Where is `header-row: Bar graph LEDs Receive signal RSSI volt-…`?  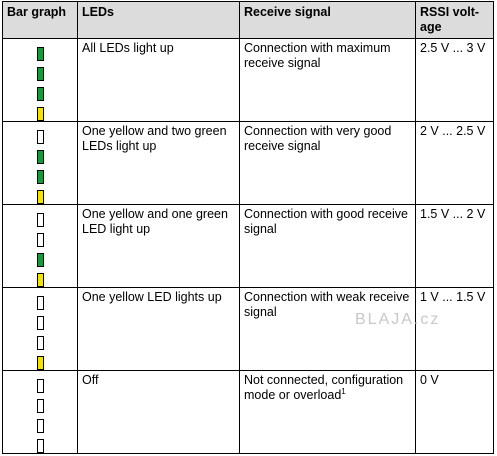
header-row: Bar graph LEDs Receive signal RSSI volt-… is located at coordinates (248, 20).